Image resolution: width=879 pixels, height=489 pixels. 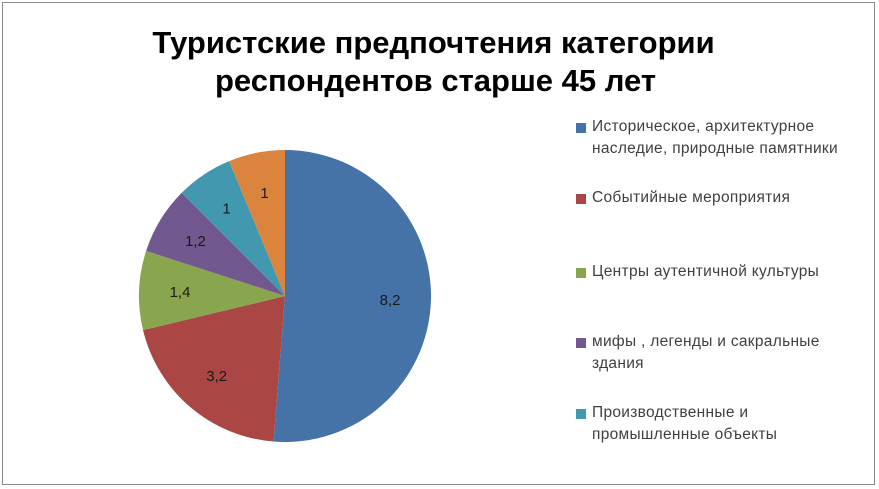 What do you see at coordinates (581, 128) in the screenshot?
I see `legend-swatch-historical` at bounding box center [581, 128].